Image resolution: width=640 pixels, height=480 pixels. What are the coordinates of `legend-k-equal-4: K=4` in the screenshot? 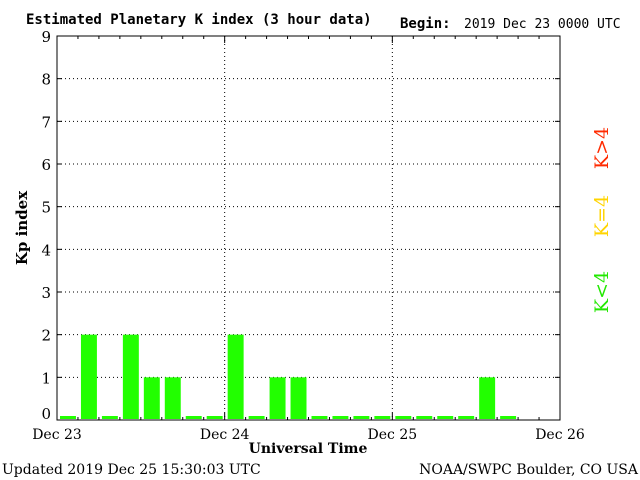 It's located at (602, 216).